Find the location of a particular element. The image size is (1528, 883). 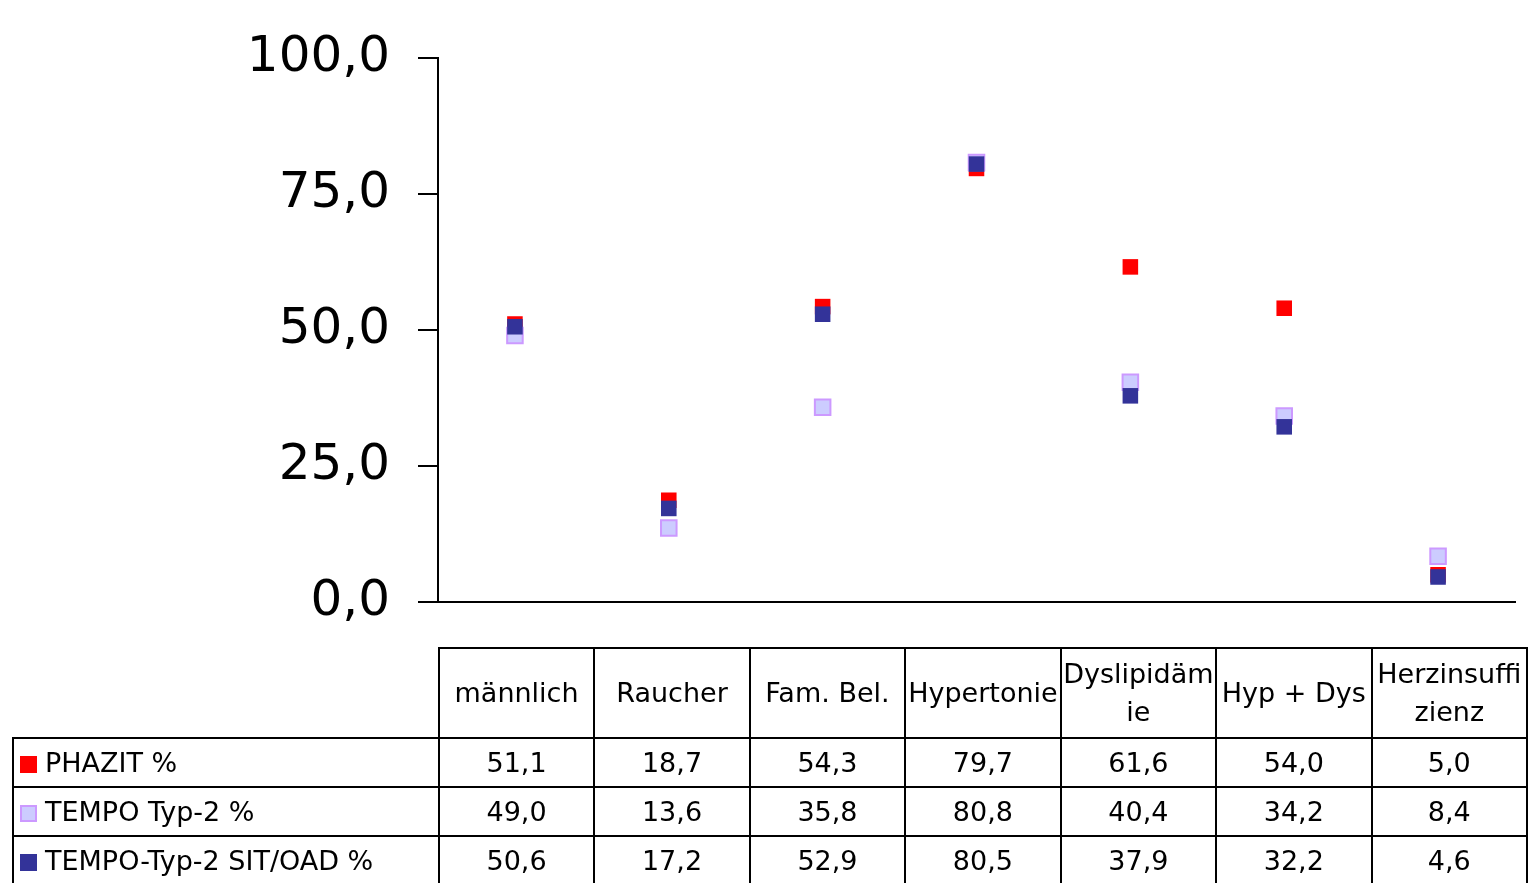

data-label: 32,2 is located at coordinates (1294, 859).